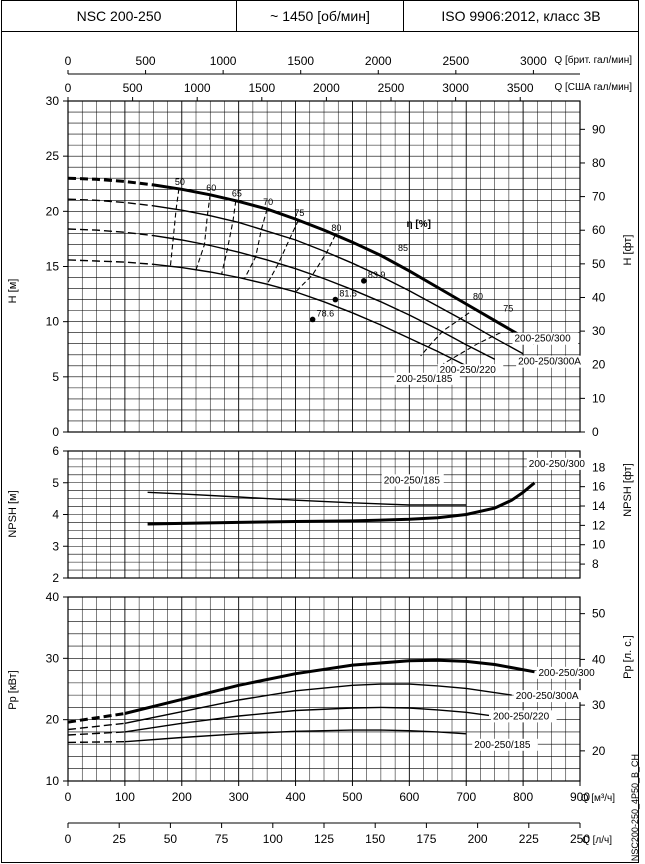  What do you see at coordinates (598, 798) in the screenshot?
I see `x-axis-title: Q [м³/ч]` at bounding box center [598, 798].